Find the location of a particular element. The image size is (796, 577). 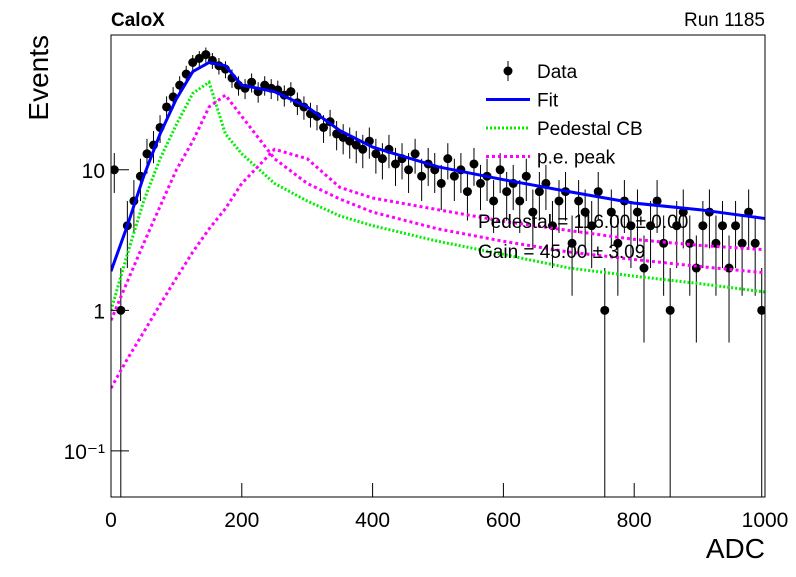

legend-label: Data is located at coordinates (557, 72).